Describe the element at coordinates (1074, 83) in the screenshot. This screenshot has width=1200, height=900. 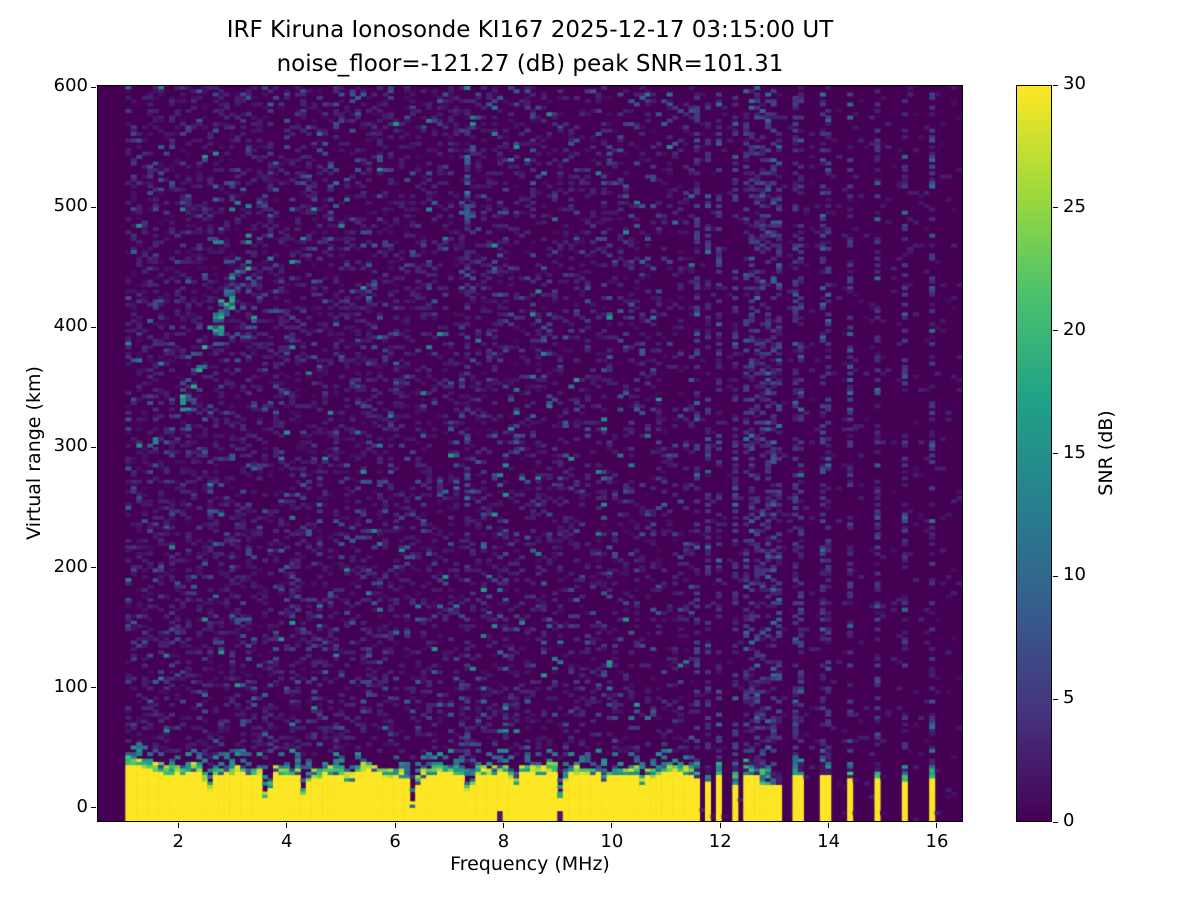
I see `cbtick-label: 30` at that location.